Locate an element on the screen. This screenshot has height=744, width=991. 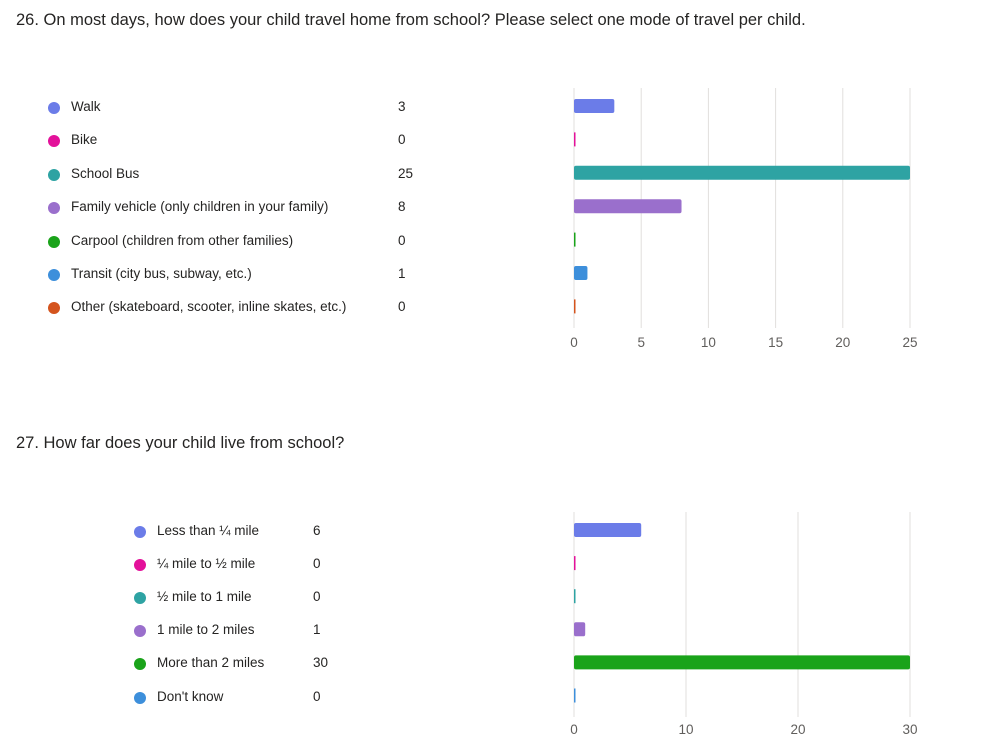
legend-label: Carpool (children from other families) is located at coordinates (182, 240).